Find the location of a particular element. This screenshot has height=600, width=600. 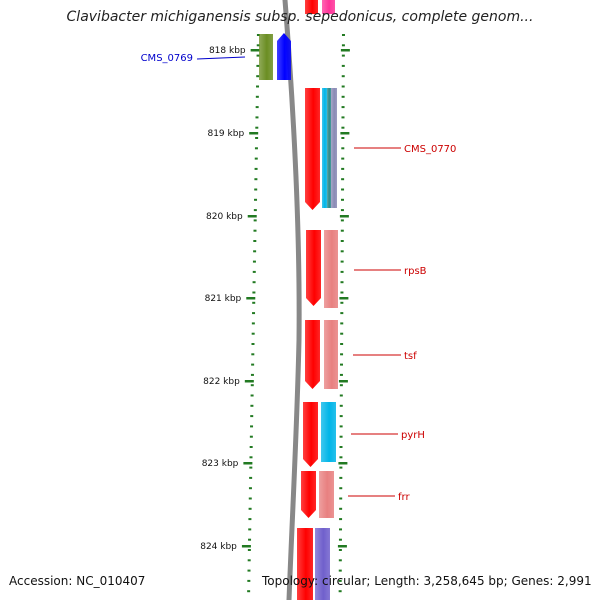

scale-tick-label: 819 kbp is located at coordinates (225, 134).